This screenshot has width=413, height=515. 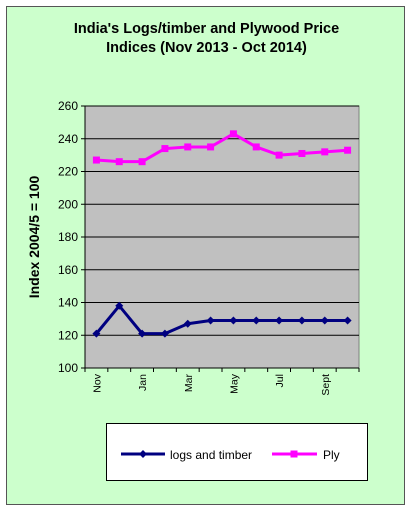 I want to click on y-axis: 100 120 140 160 180 200 220 240 260, so click(x=72, y=237).